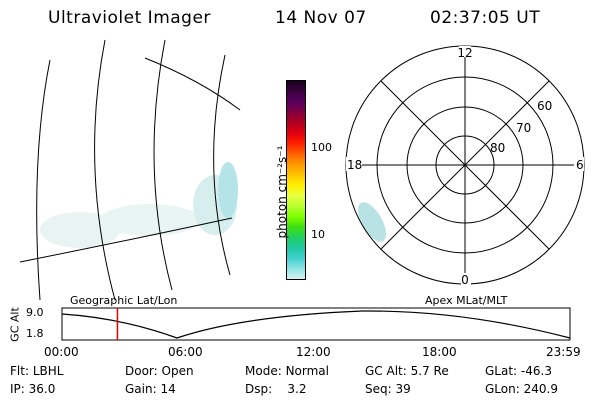 This screenshot has width=600, height=400. What do you see at coordinates (139, 205) in the screenshot?
I see `aurora-emission-left` at bounding box center [139, 205].